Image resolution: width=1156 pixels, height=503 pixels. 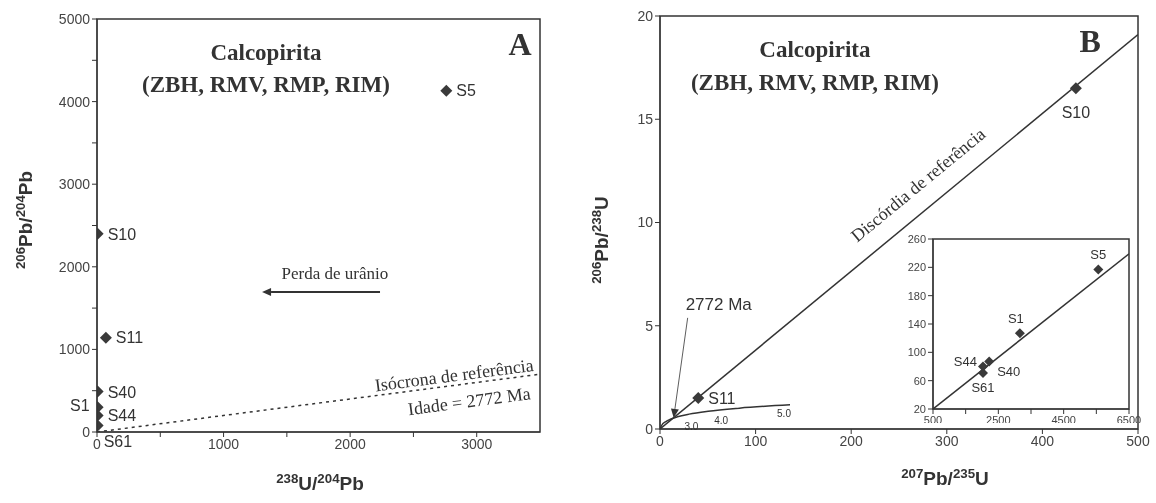 What do you see at coordinates (919, 380) in the screenshot?
I see `y-tick-label: 60` at bounding box center [919, 380].